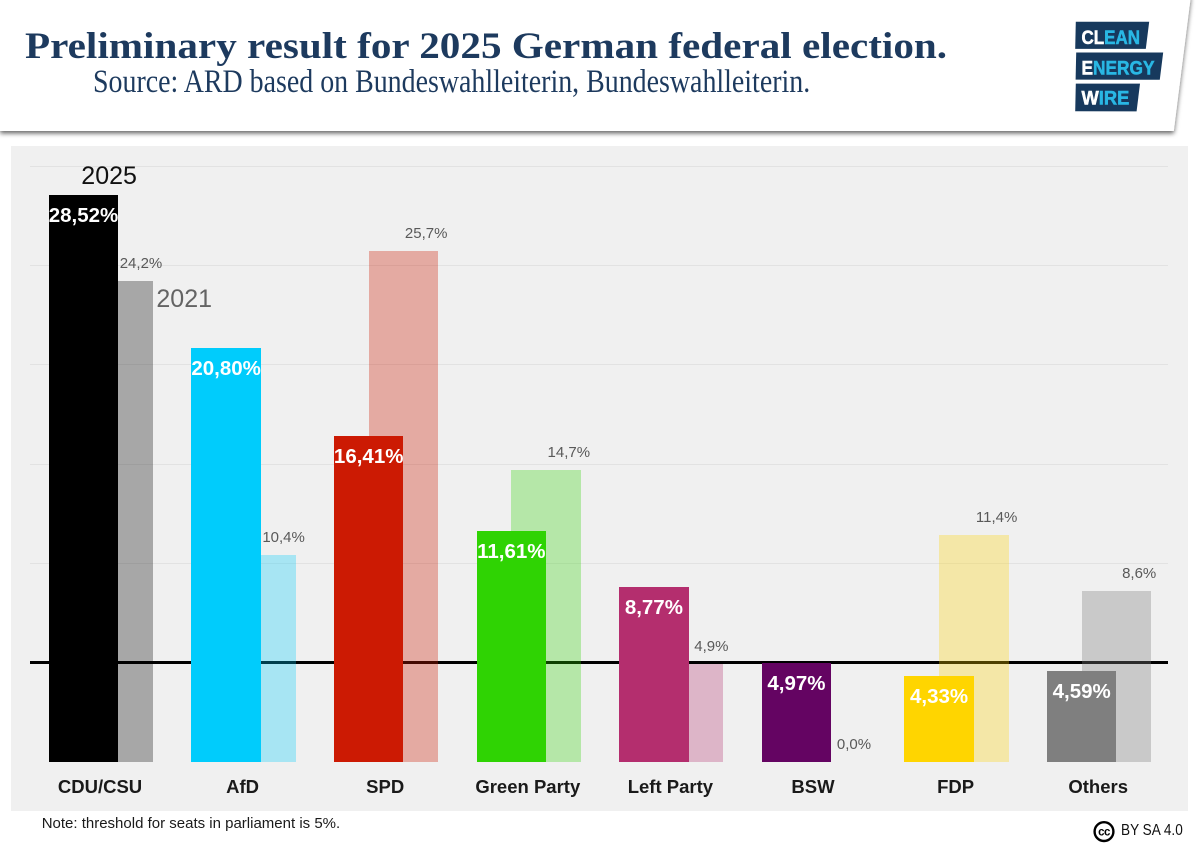 This screenshot has height=848, width=1200. Describe the element at coordinates (1104, 833) in the screenshot. I see `svg-text: cc` at that location.